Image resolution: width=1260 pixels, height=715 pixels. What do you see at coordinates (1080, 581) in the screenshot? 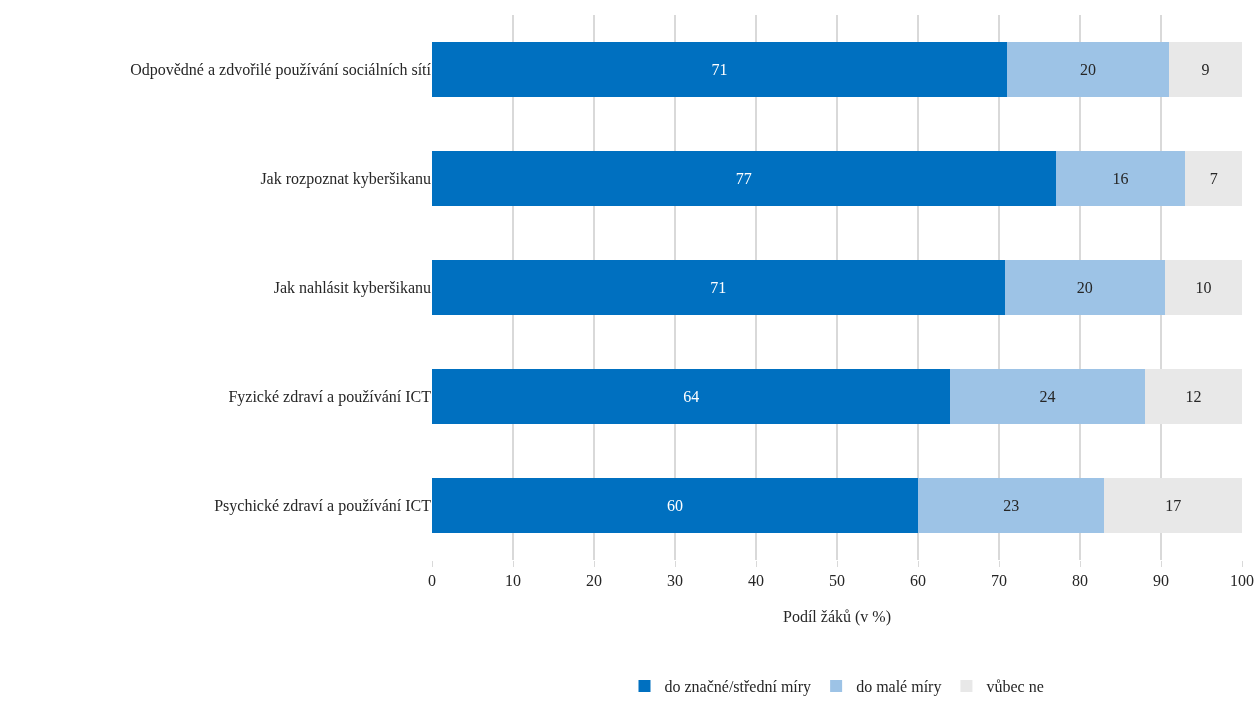
I see `x-tick-label: 80` at bounding box center [1080, 581].